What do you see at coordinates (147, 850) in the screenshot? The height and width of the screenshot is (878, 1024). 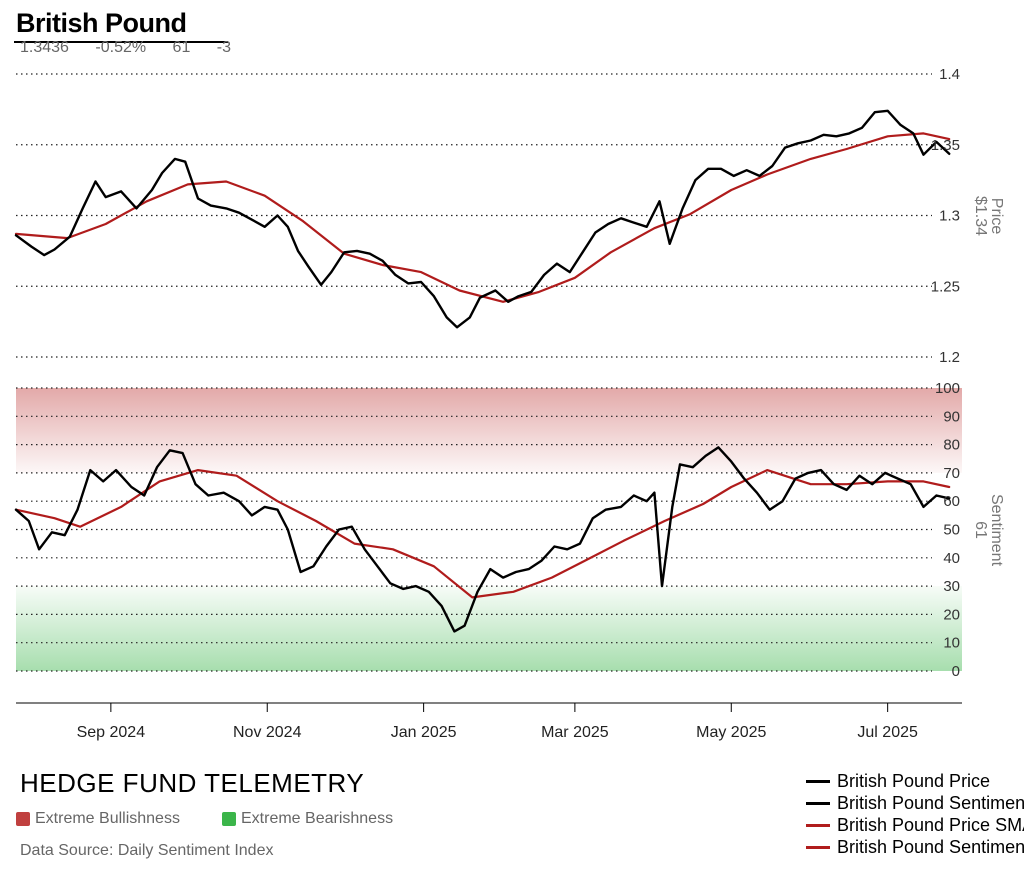 I see `data-source: Data Source: Daily Sentiment Index` at bounding box center [147, 850].